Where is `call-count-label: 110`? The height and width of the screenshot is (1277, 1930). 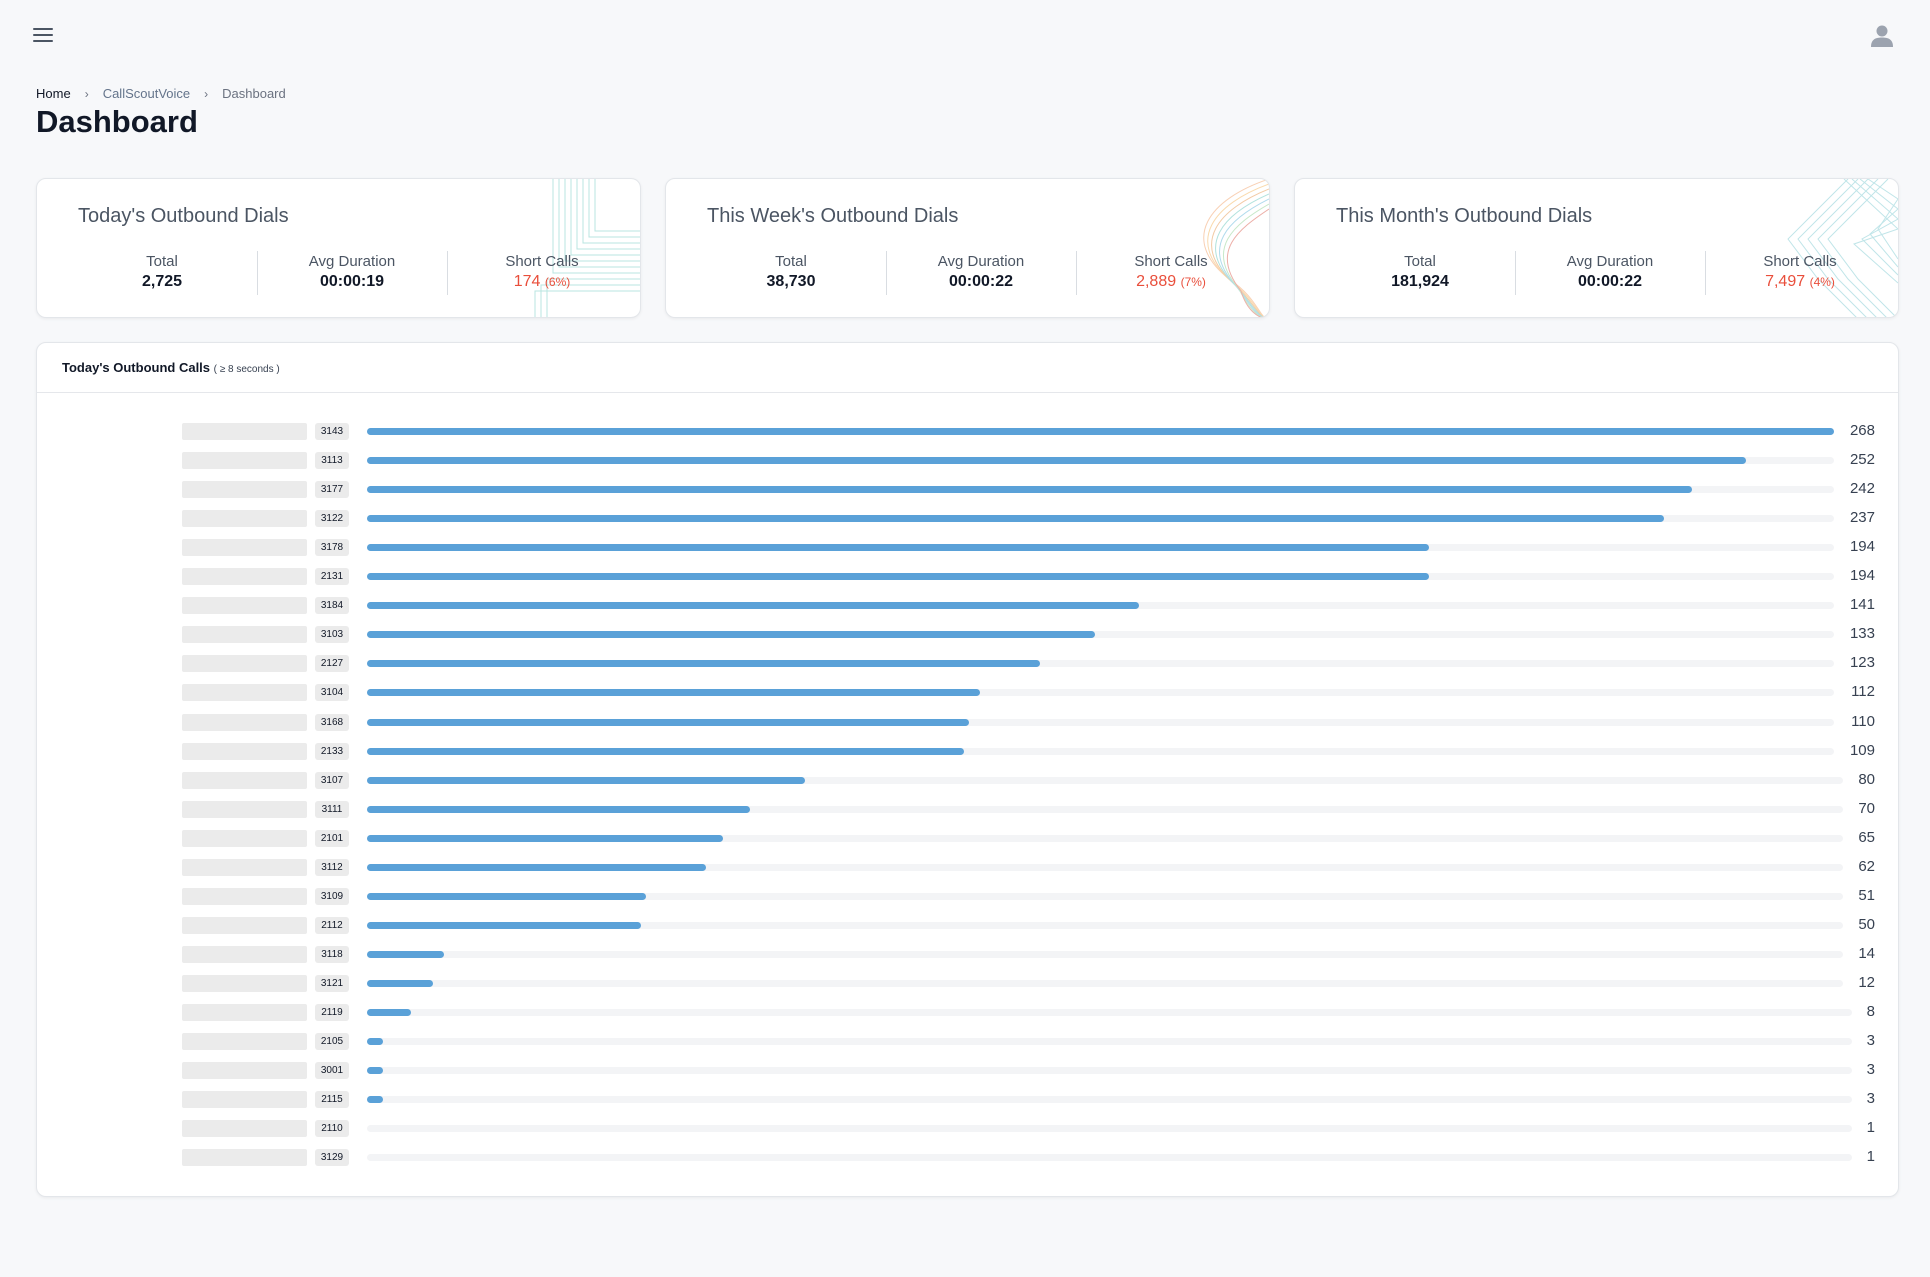
call-count-label: 110 is located at coordinates (1863, 721).